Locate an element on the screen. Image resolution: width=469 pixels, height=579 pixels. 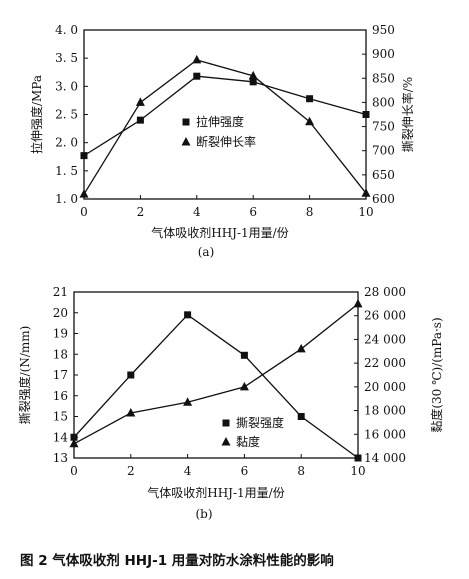
y-tick-label: 21 is located at coordinates (60, 292).